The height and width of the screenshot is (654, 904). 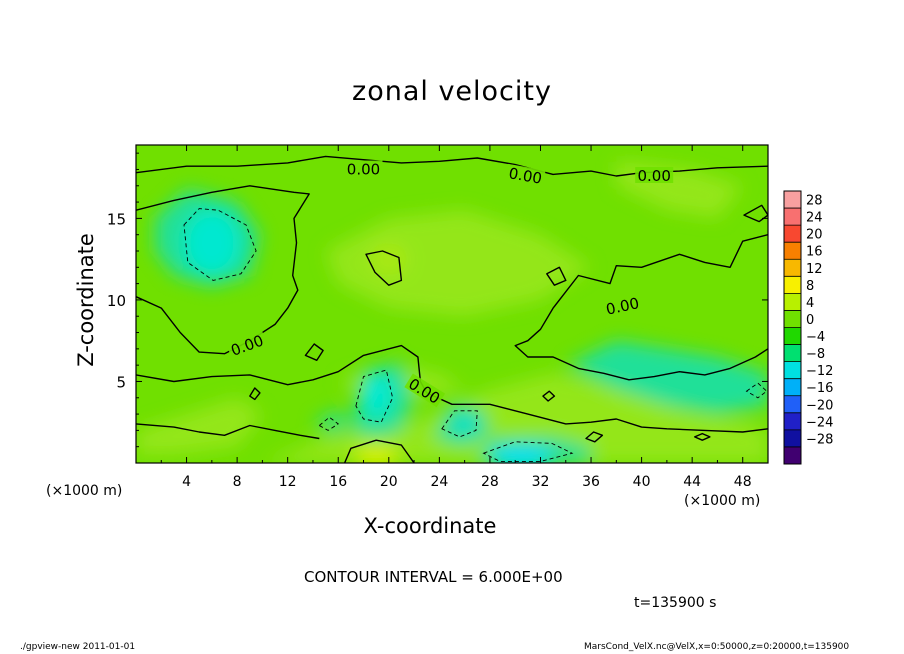 I want to click on colorbar-label: 28, so click(x=814, y=201).